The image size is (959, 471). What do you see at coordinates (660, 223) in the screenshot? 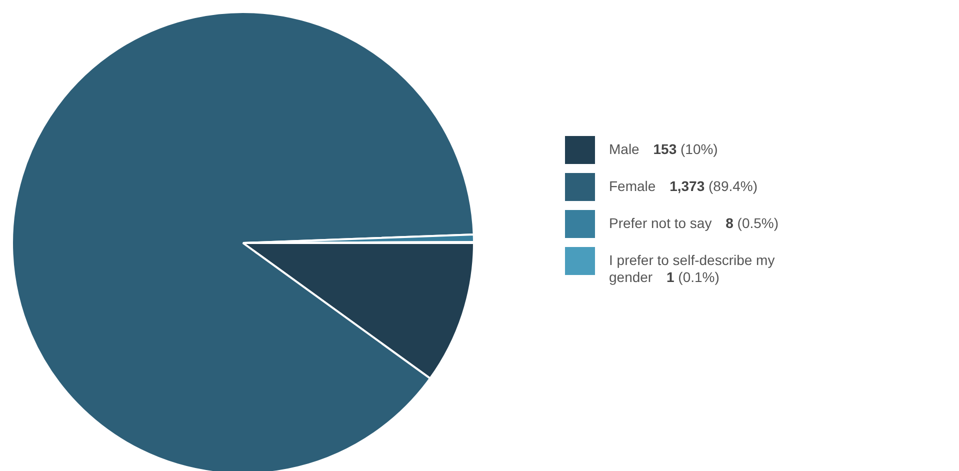
I see `legend-label: Prefer not to say` at bounding box center [660, 223].